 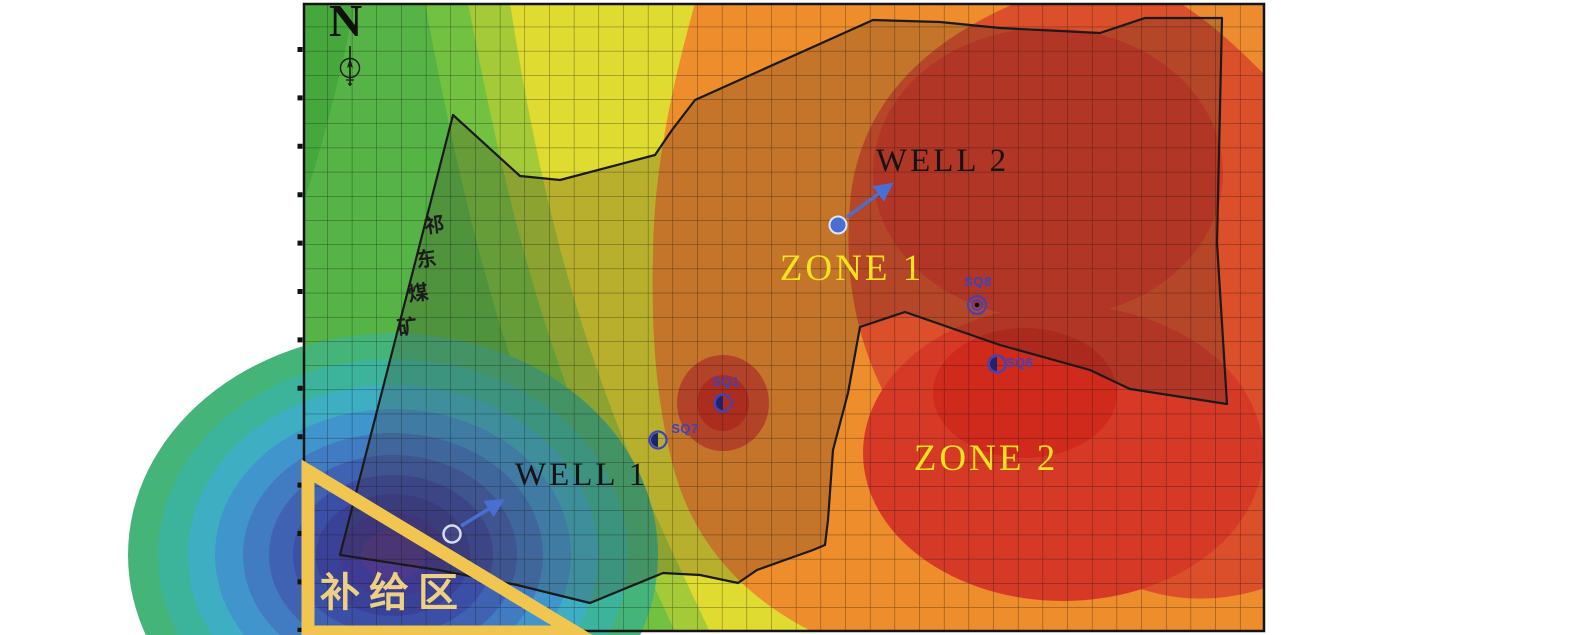 I want to click on well1-marker, so click(x=452, y=534).